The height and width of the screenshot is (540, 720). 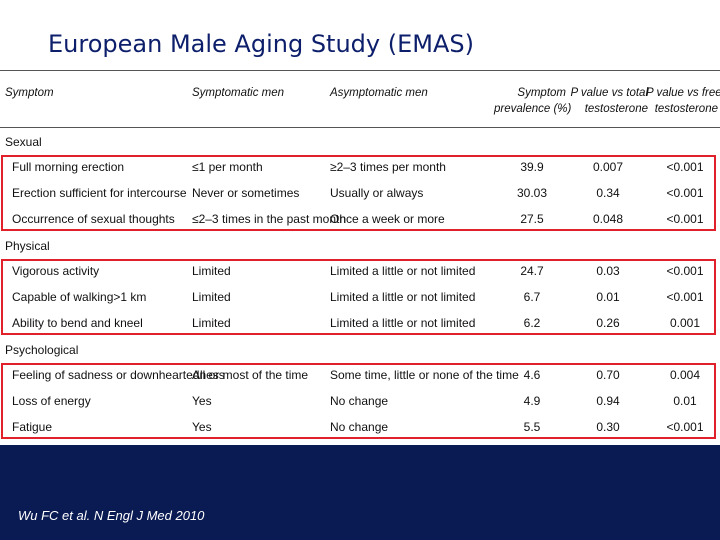 I want to click on highlight-box-psychological, so click(x=358, y=401).